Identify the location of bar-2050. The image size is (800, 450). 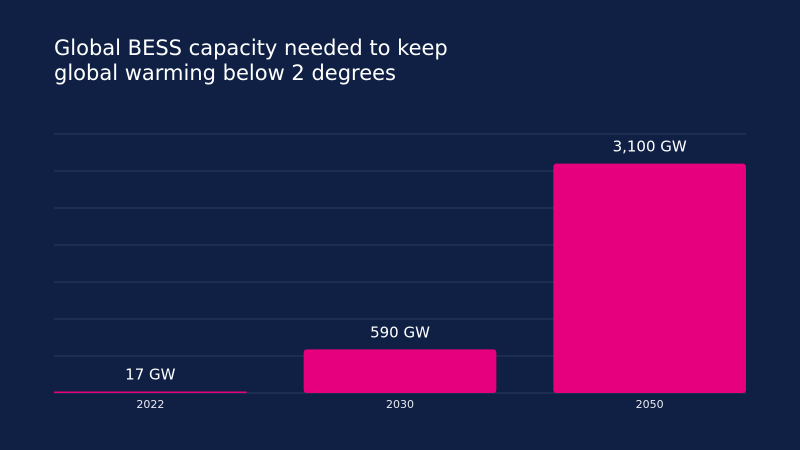
(649, 278).